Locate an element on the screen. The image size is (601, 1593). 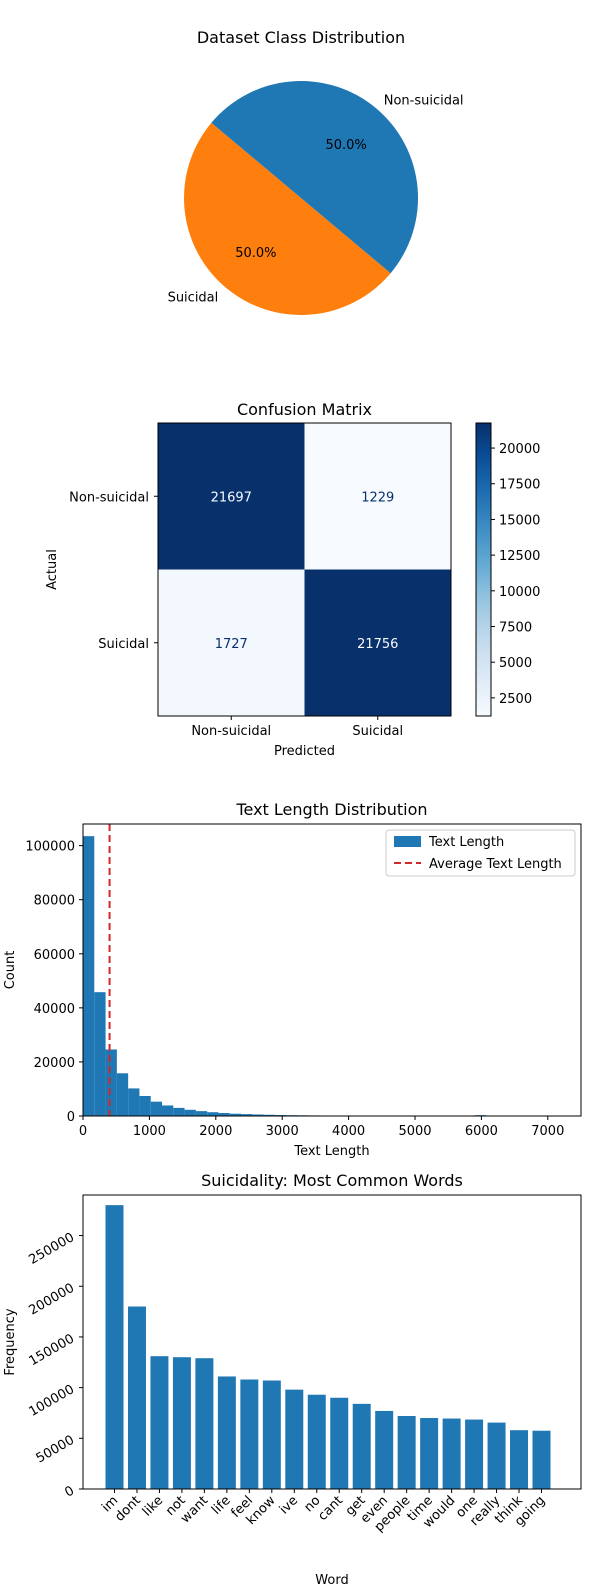
cm-cell-value: 21756 is located at coordinates (377, 644).